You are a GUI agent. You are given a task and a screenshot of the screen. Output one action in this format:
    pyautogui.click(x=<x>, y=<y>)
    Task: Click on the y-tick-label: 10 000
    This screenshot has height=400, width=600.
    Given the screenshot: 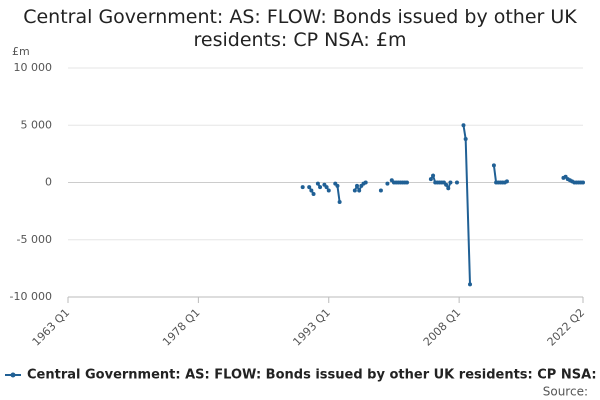 What is the action you would take?
    pyautogui.click(x=33, y=67)
    